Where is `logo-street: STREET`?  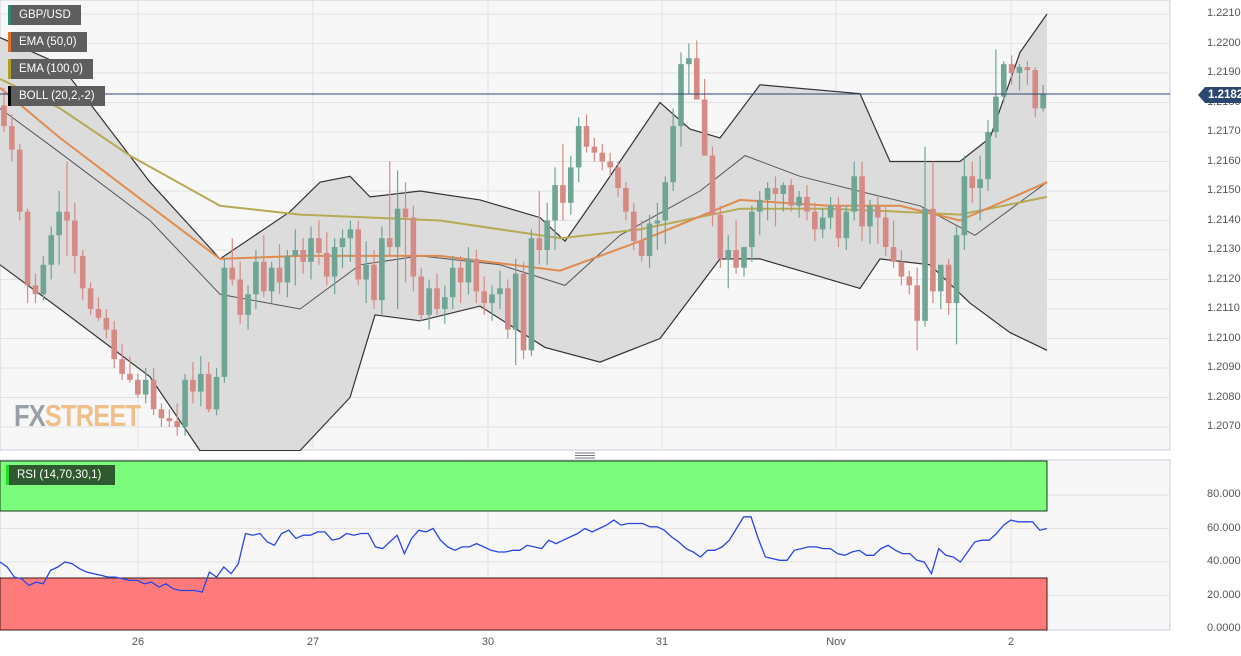 logo-street: STREET is located at coordinates (92, 415).